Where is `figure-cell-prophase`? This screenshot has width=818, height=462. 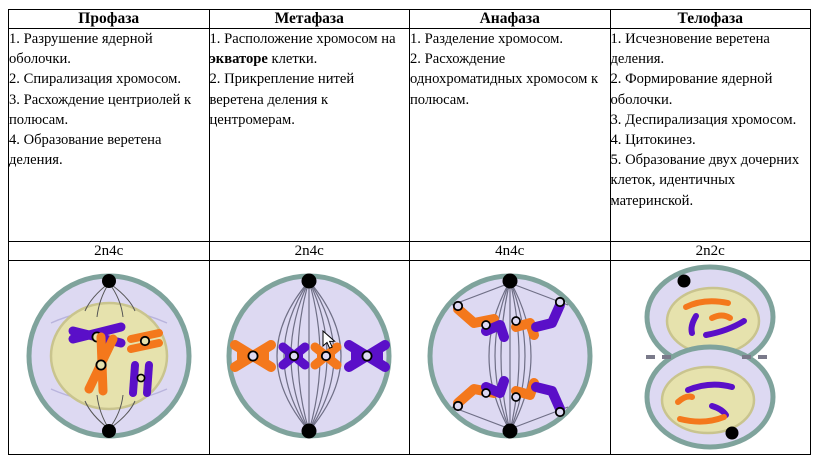 figure-cell-prophase is located at coordinates (109, 357).